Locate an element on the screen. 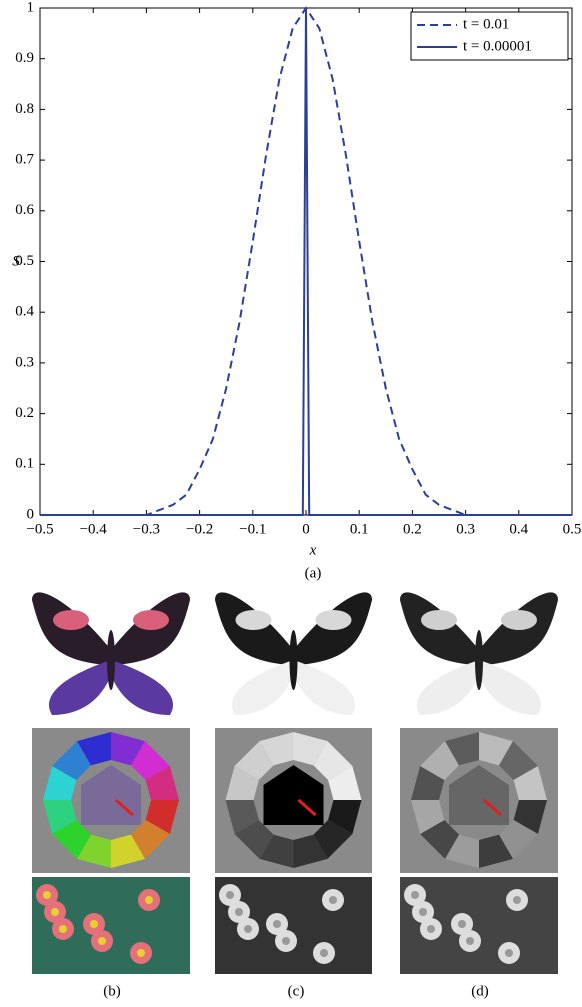 Image resolution: width=582 pixels, height=1007 pixels. y-tick-label: 0.3 is located at coordinates (24, 362).